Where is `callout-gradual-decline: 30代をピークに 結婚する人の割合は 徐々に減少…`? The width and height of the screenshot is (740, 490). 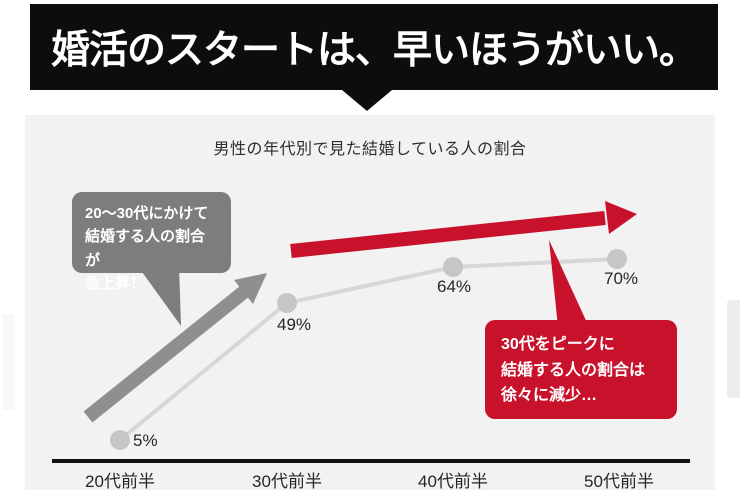 callout-gradual-decline: 30代をピークに 結婚する人の割合は 徐々に減少… is located at coordinates (581, 369).